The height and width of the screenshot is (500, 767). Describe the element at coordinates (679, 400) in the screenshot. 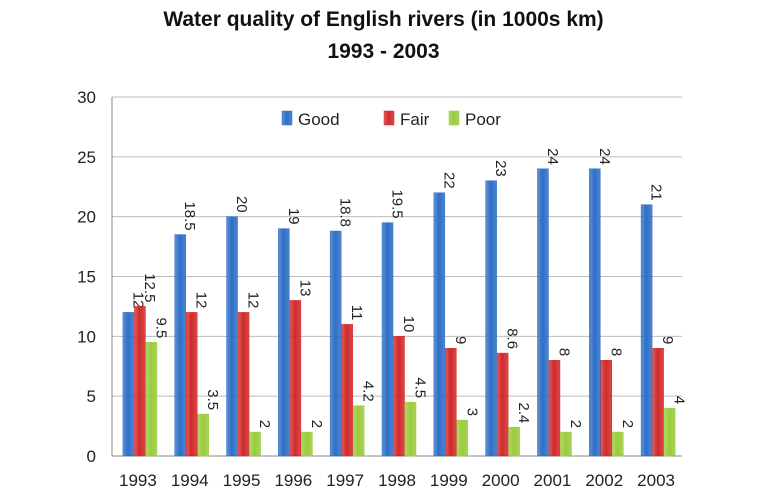

I see `data-label: 4` at that location.